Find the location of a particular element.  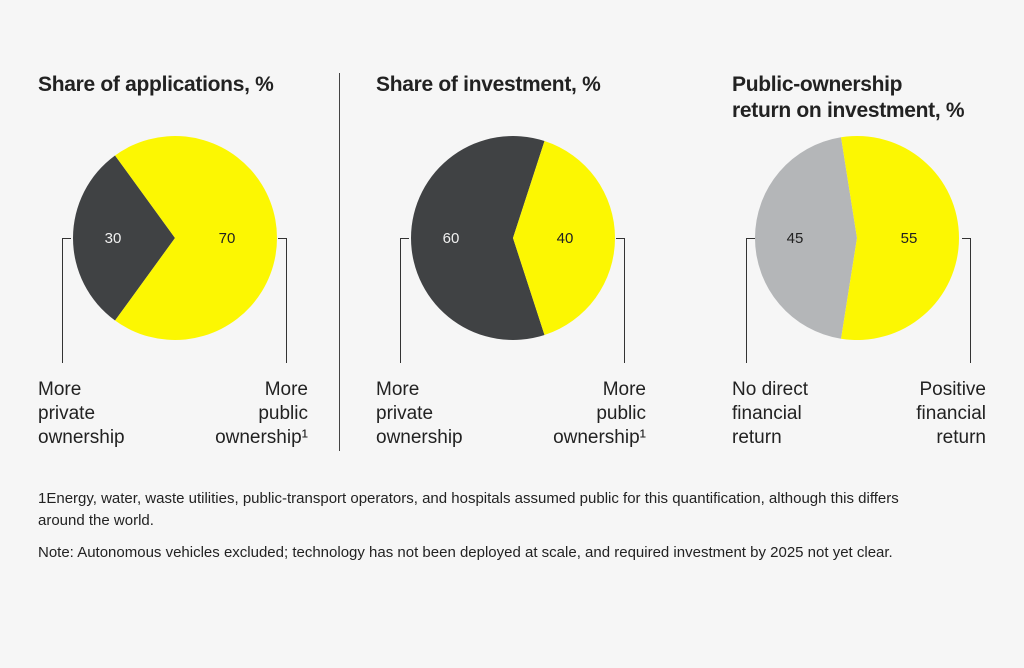

pie-chart-applications: 30 70 is located at coordinates (175, 238).